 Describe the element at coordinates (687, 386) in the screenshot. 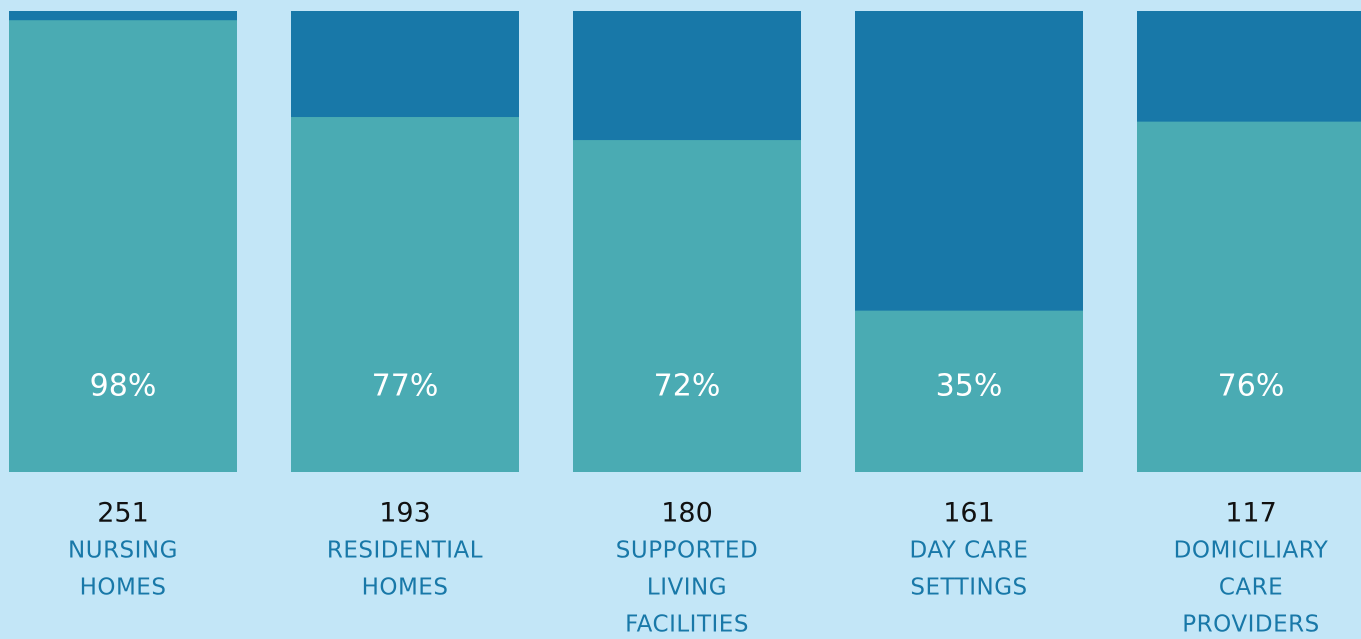

I see `value-label: 72%` at that location.